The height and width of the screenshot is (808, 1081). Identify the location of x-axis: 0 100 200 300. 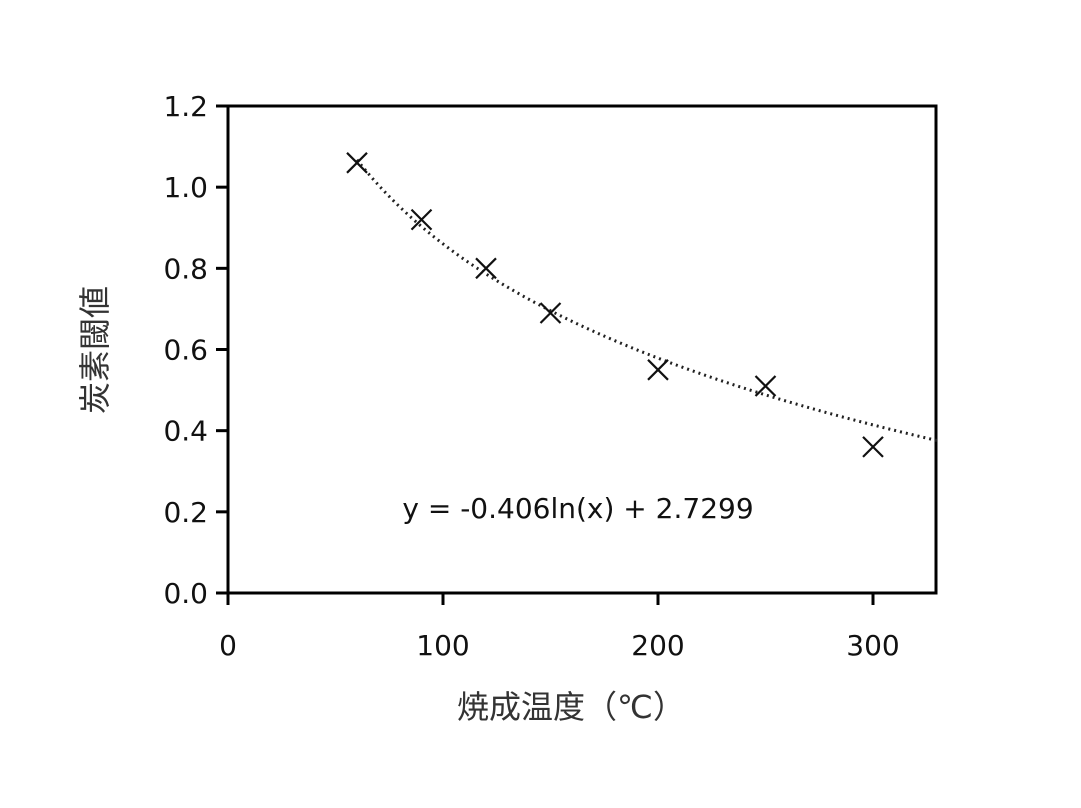
(559, 627).